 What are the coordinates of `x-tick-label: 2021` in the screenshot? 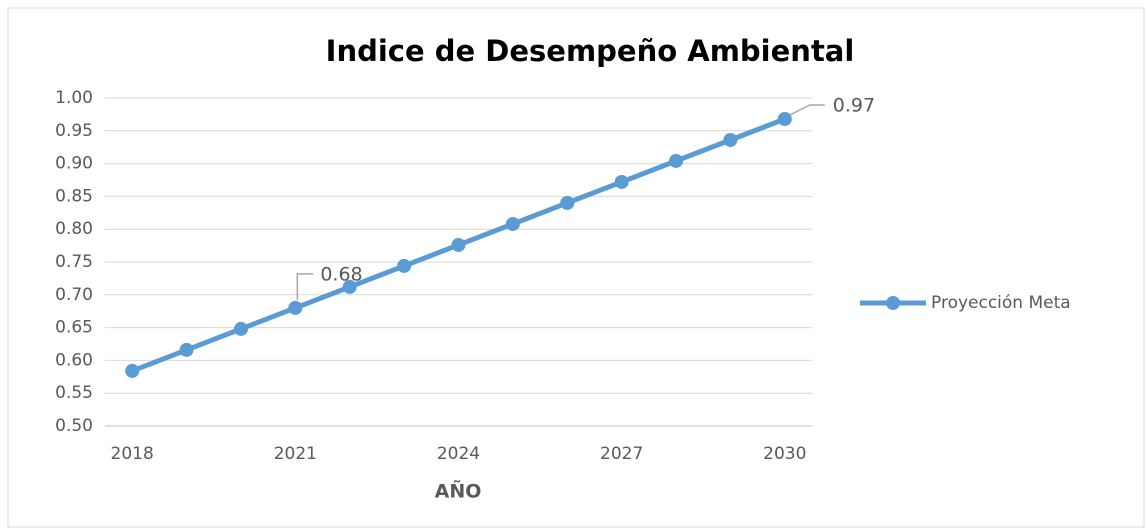 It's located at (295, 454).